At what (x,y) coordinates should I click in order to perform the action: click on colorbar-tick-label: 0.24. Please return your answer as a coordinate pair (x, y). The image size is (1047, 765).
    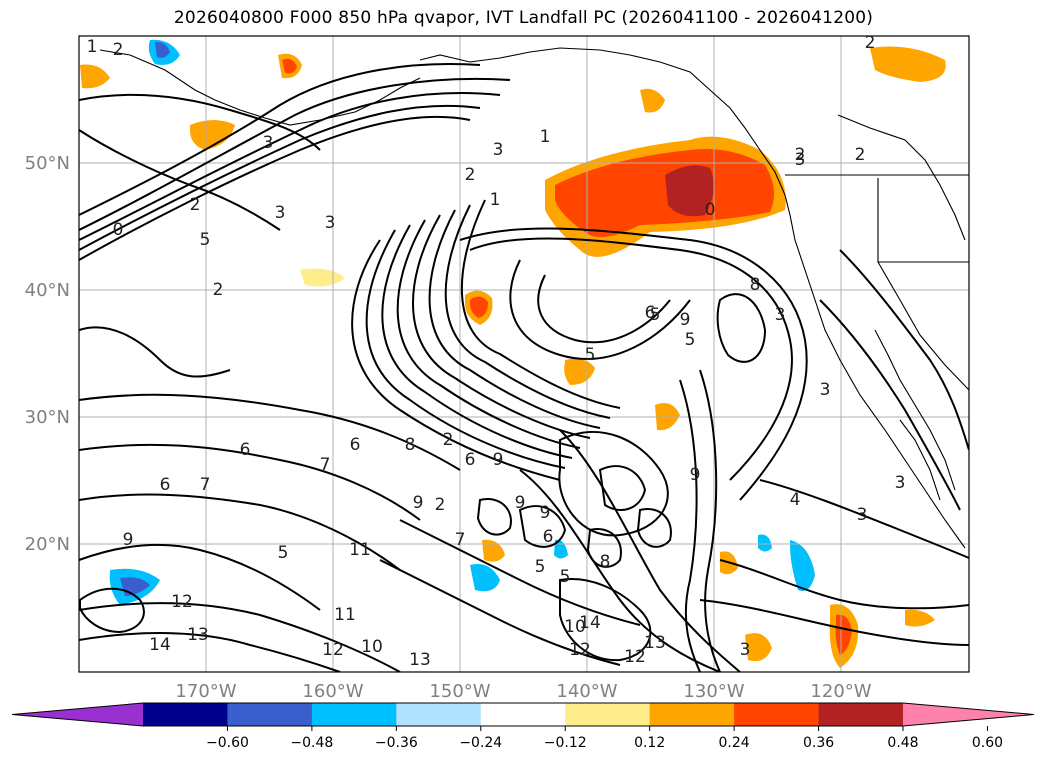
    Looking at the image, I should click on (734, 743).